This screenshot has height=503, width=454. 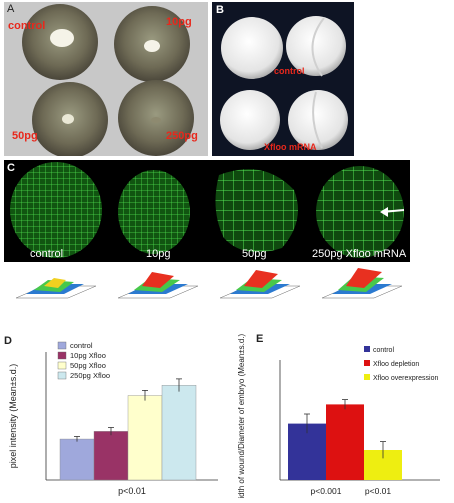 I want to click on surface-plot-50pg, so click(x=260, y=284).